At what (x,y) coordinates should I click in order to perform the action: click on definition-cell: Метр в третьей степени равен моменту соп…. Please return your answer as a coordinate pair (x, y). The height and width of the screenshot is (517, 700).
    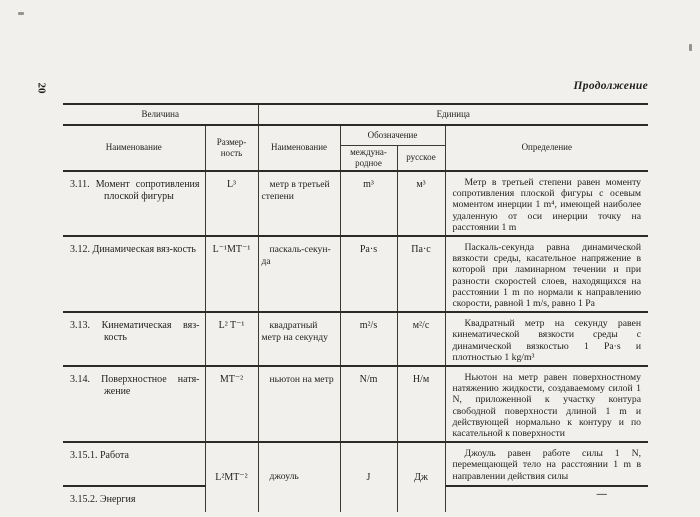
    Looking at the image, I should click on (547, 204).